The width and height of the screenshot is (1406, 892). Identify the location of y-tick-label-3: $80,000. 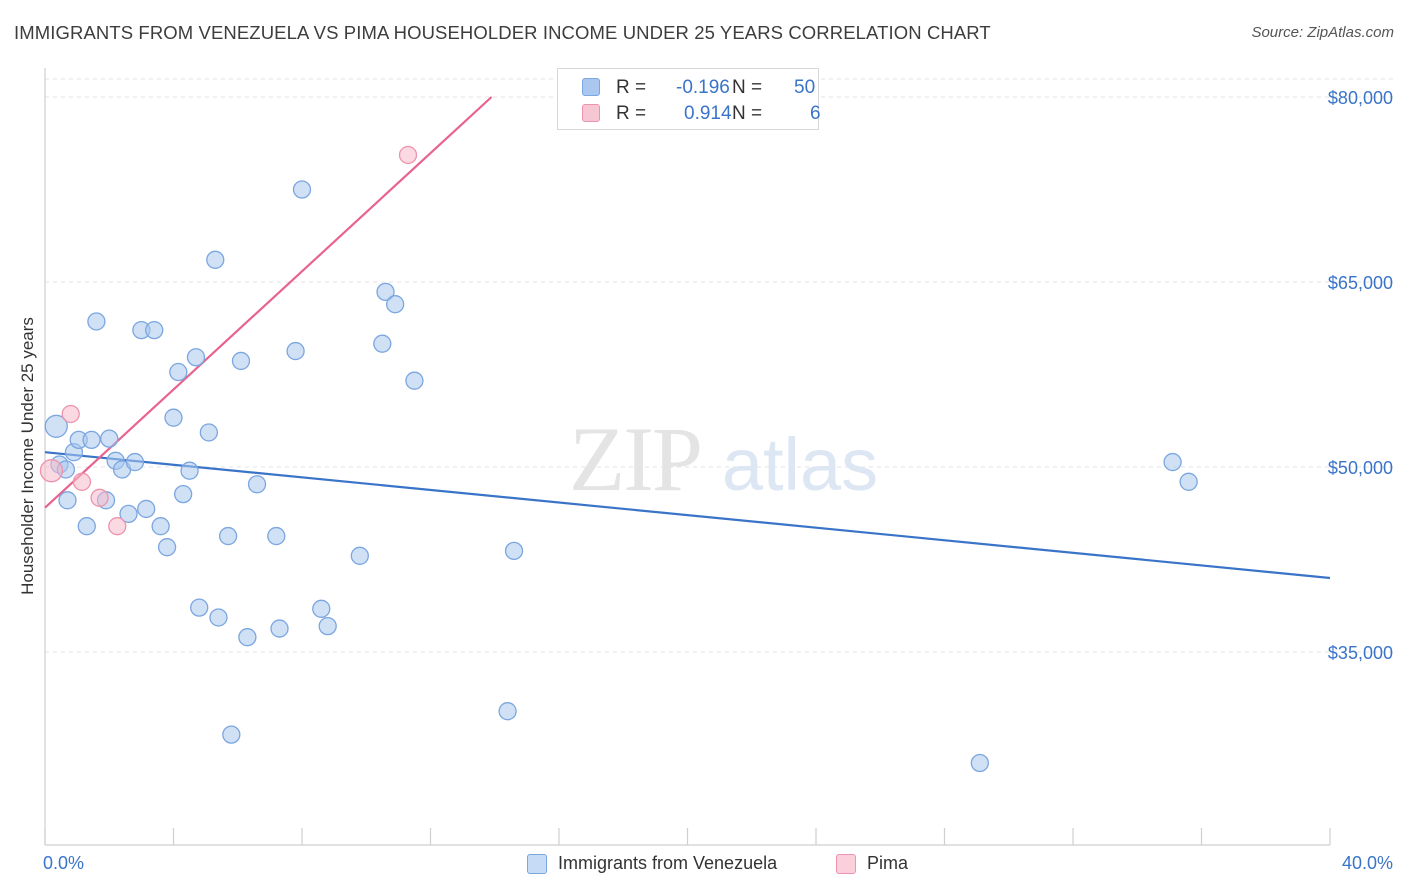
(1360, 98).